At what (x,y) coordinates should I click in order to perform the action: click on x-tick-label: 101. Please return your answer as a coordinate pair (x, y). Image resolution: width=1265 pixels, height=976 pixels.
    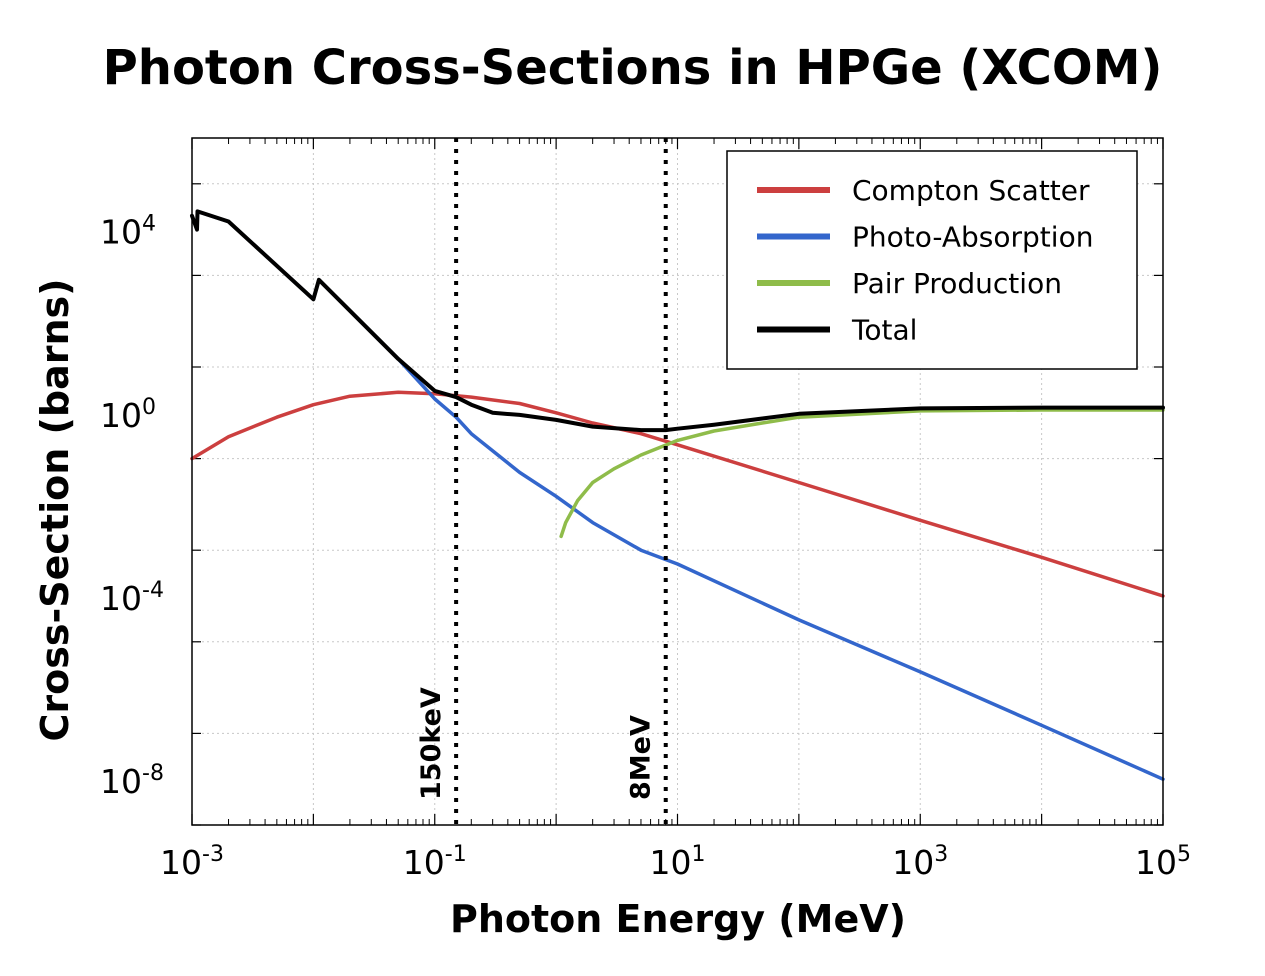
    Looking at the image, I should click on (678, 862).